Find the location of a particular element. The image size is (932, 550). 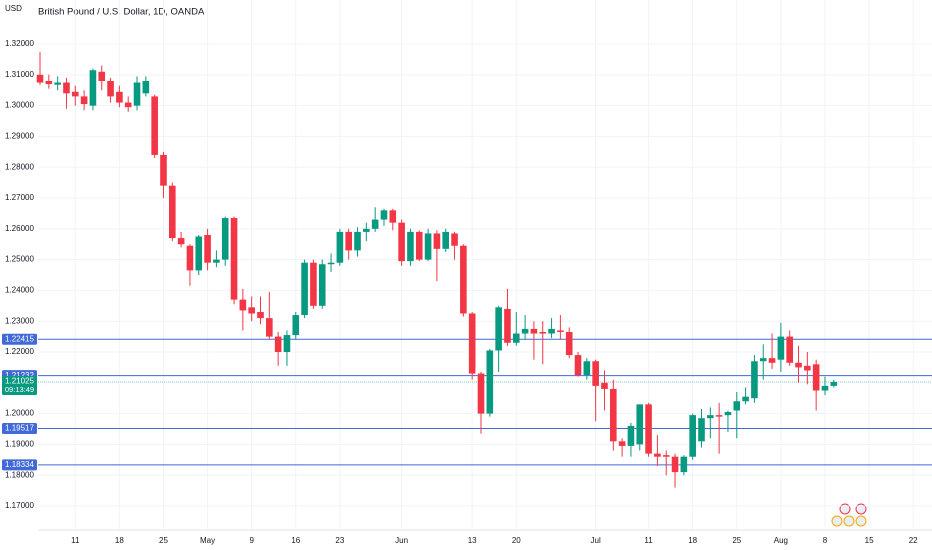

x-tick-label: 16 is located at coordinates (295, 540).